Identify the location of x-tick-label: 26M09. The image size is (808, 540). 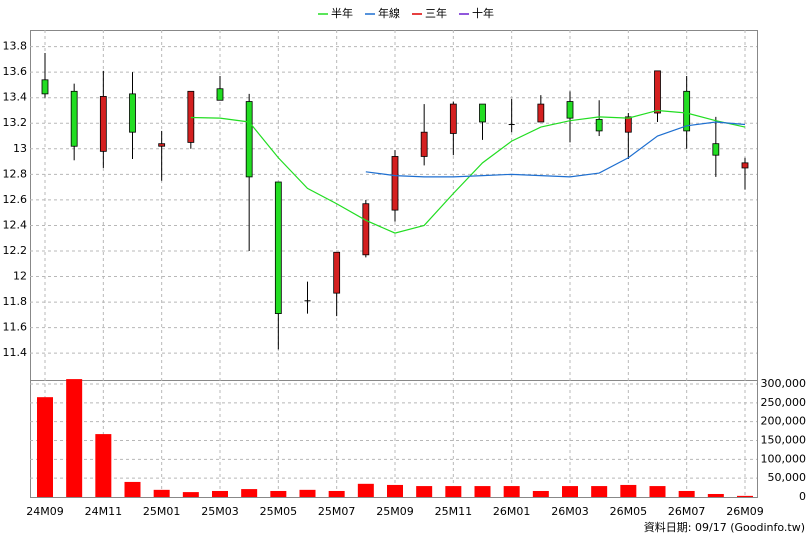
(745, 511).